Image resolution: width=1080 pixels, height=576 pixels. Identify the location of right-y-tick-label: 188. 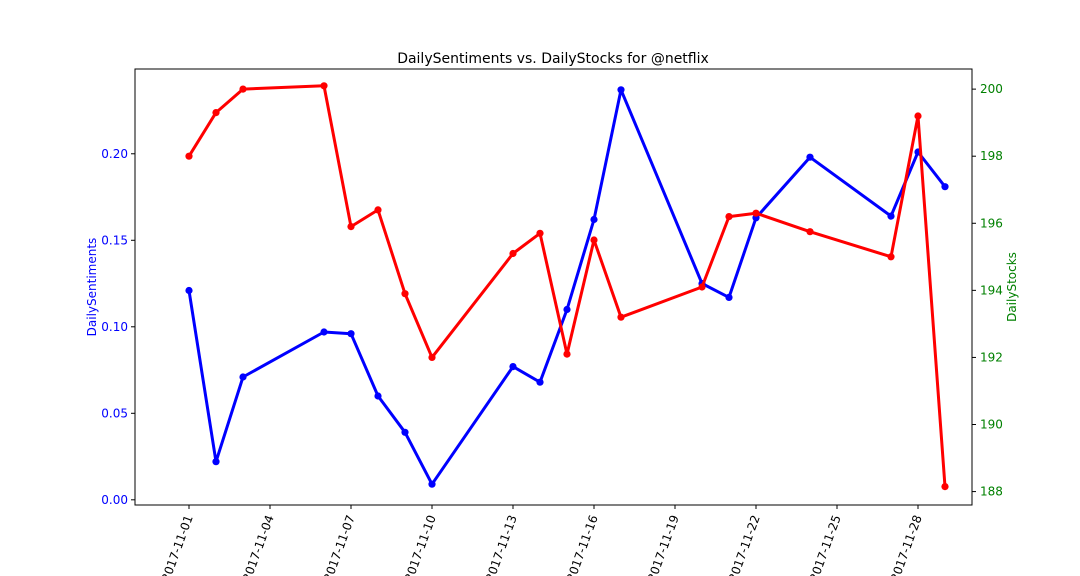
(991, 492).